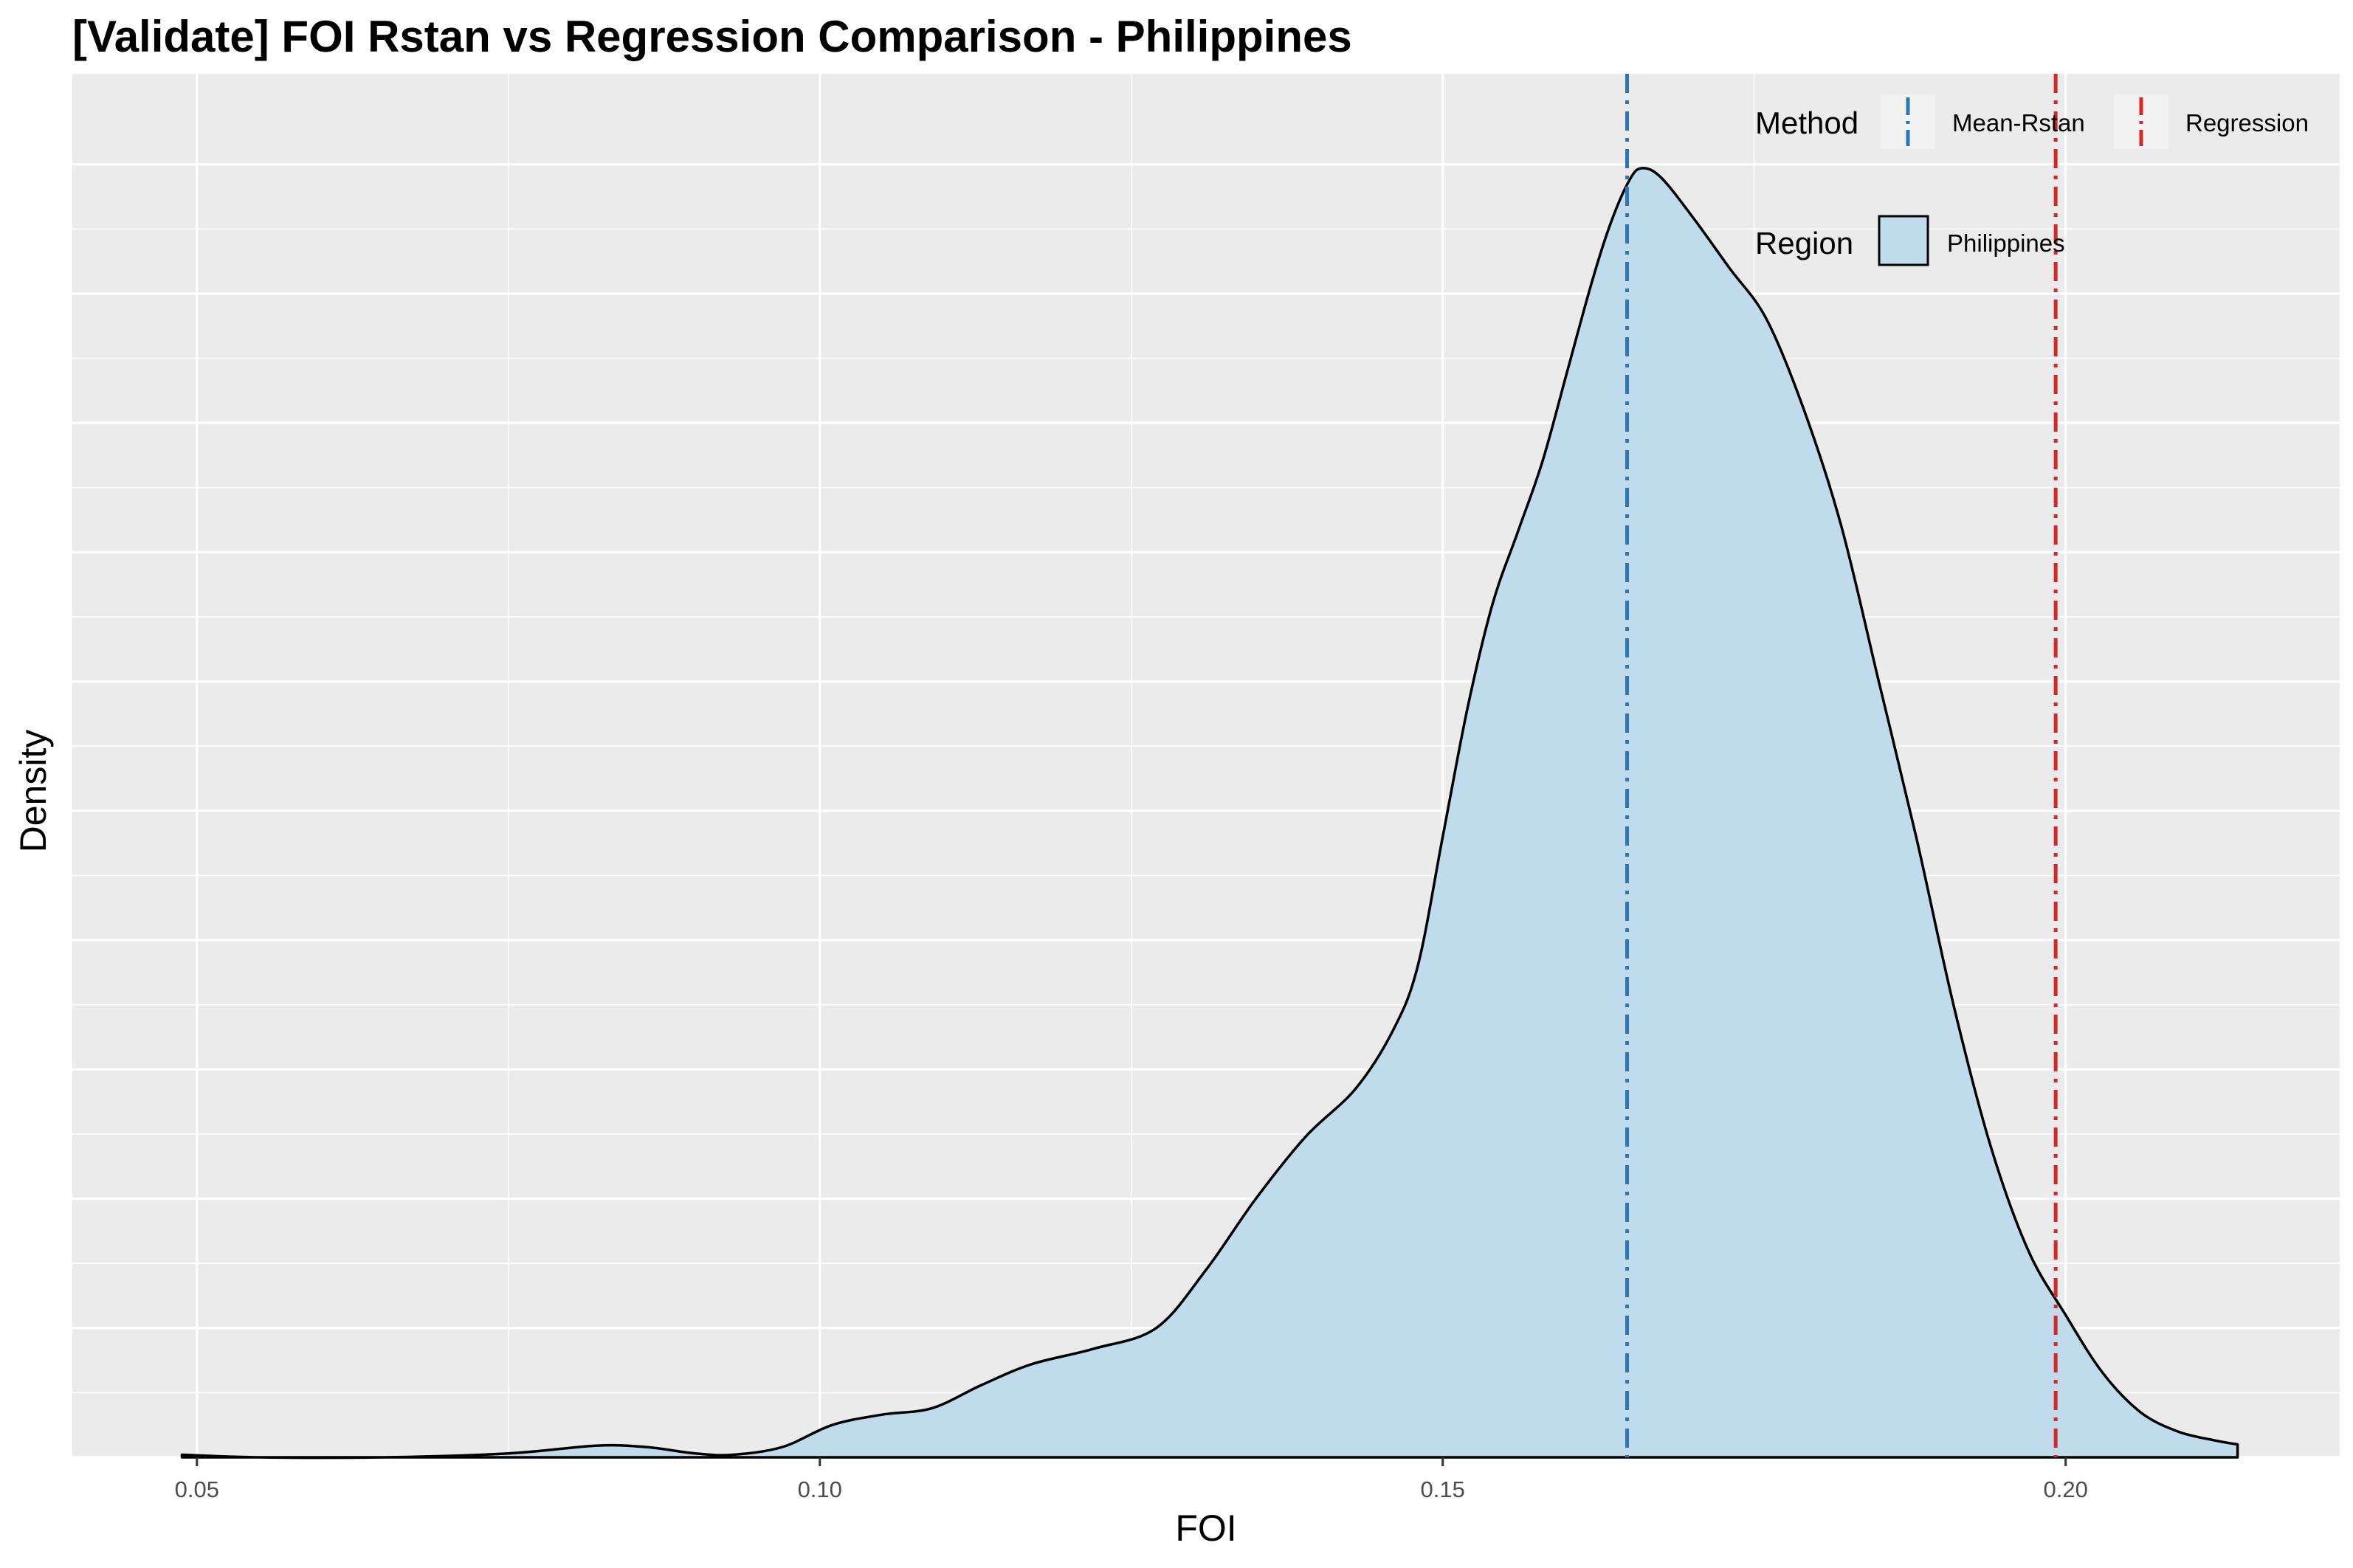  I want to click on legend-label-regression: Regression, so click(2247, 123).